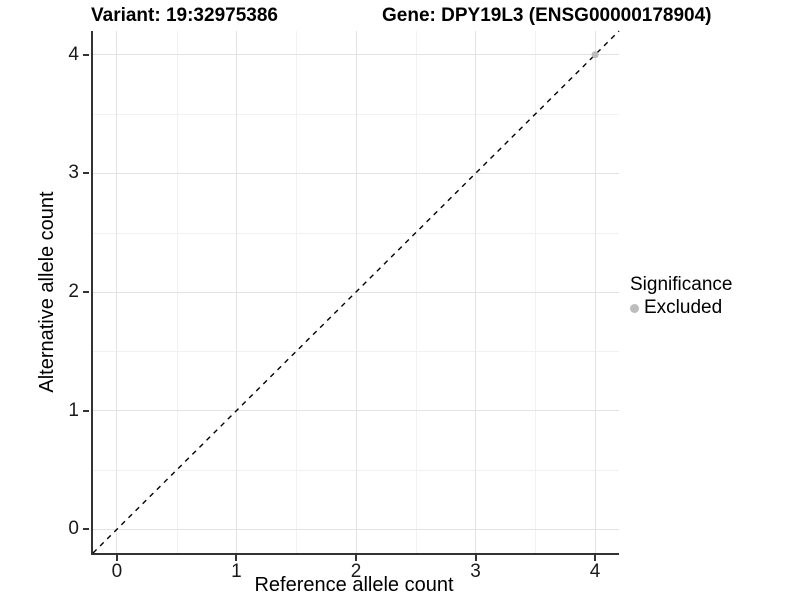 This screenshot has width=800, height=600. Describe the element at coordinates (73, 529) in the screenshot. I see `y-tick-label: 0` at that location.